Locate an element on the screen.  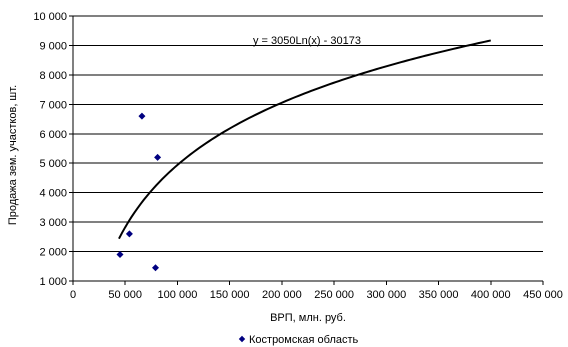
x-tick-label-2: 100 000 is located at coordinates (178, 295).